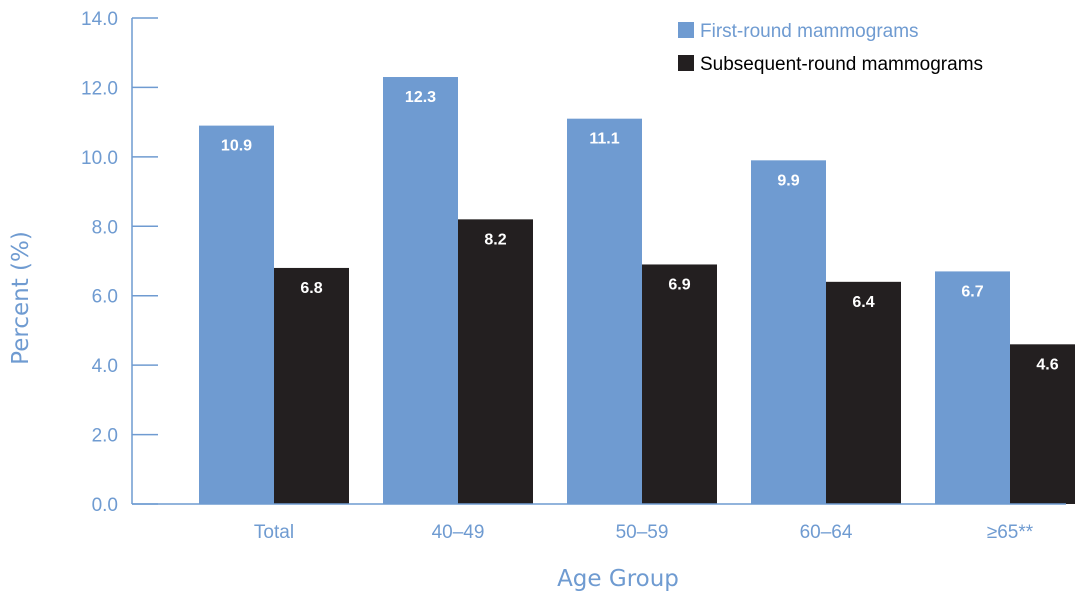 This screenshot has width=1075, height=598. Describe the element at coordinates (99, 158) in the screenshot. I see `y-tick-label: 10.0` at that location.